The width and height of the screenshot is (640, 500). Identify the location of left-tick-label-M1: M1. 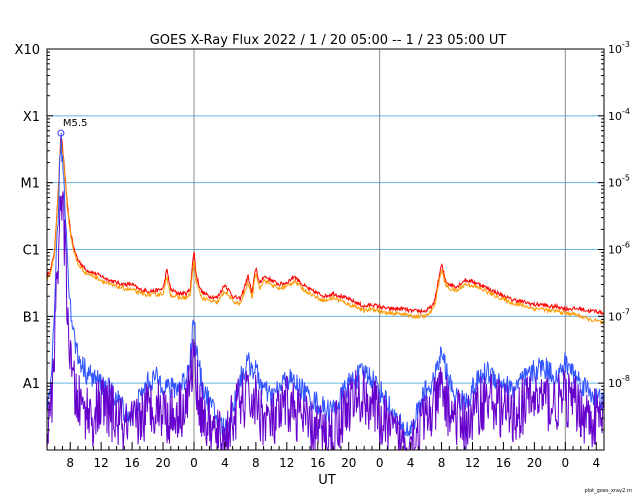
(31, 184).